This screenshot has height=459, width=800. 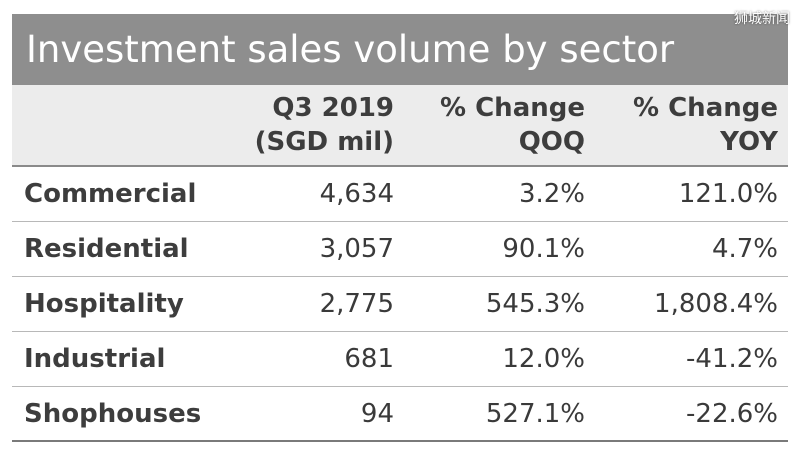 What do you see at coordinates (535, 414) in the screenshot?
I see `qoq-value: 527.1%` at bounding box center [535, 414].